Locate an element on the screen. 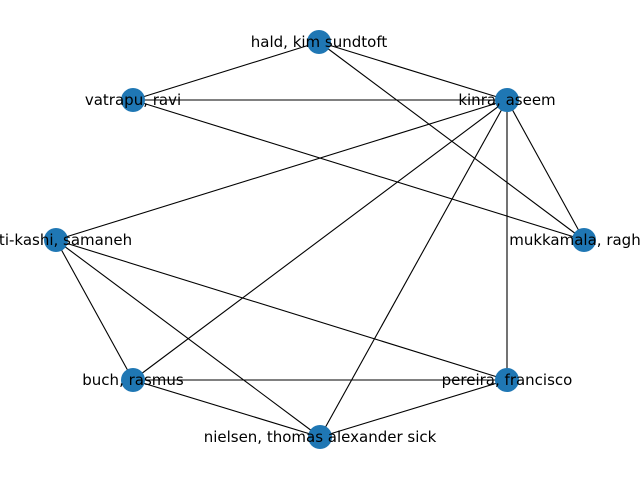 Image resolution: width=640 pixels, height=480 pixels. edge-hald-vatrapu is located at coordinates (226, 71).